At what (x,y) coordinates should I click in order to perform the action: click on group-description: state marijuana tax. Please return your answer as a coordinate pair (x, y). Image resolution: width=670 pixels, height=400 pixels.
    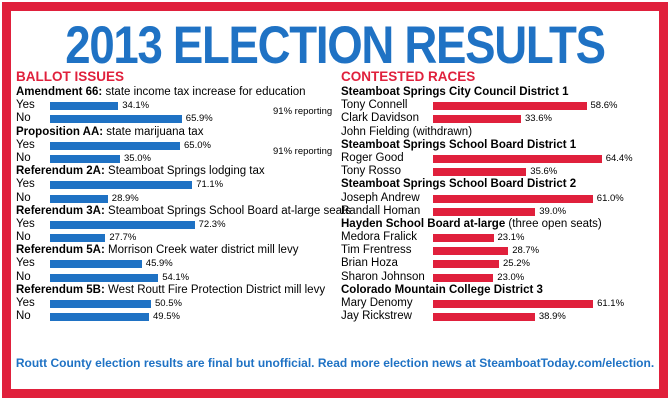
    Looking at the image, I should click on (153, 131).